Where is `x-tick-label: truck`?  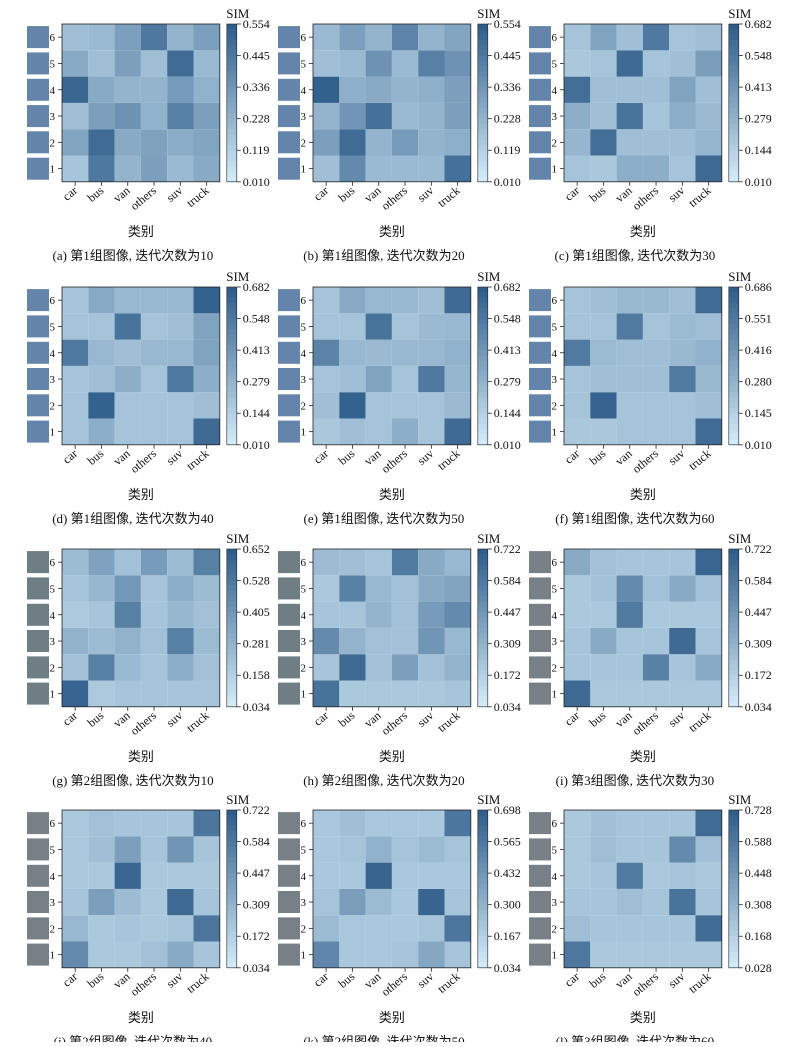
x-tick-label: truck is located at coordinates (449, 459).